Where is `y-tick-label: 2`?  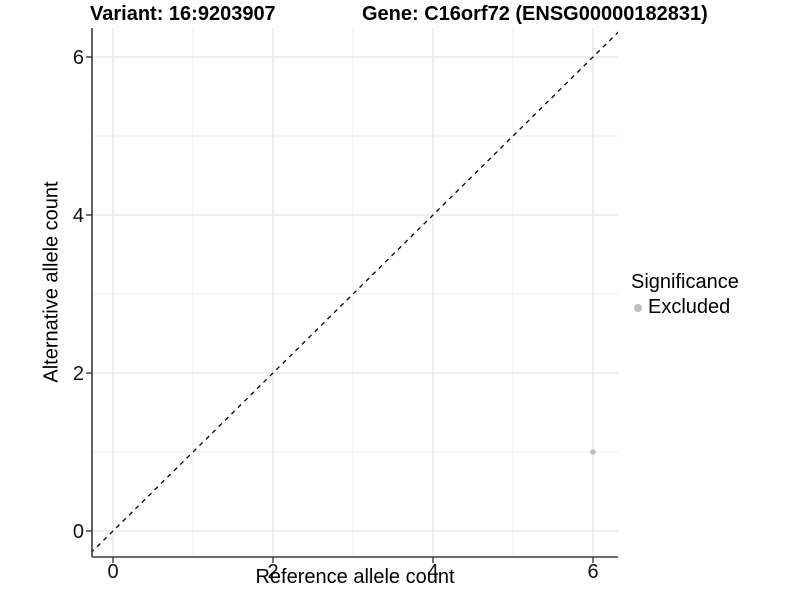
y-tick-label: 2 is located at coordinates (78, 374).